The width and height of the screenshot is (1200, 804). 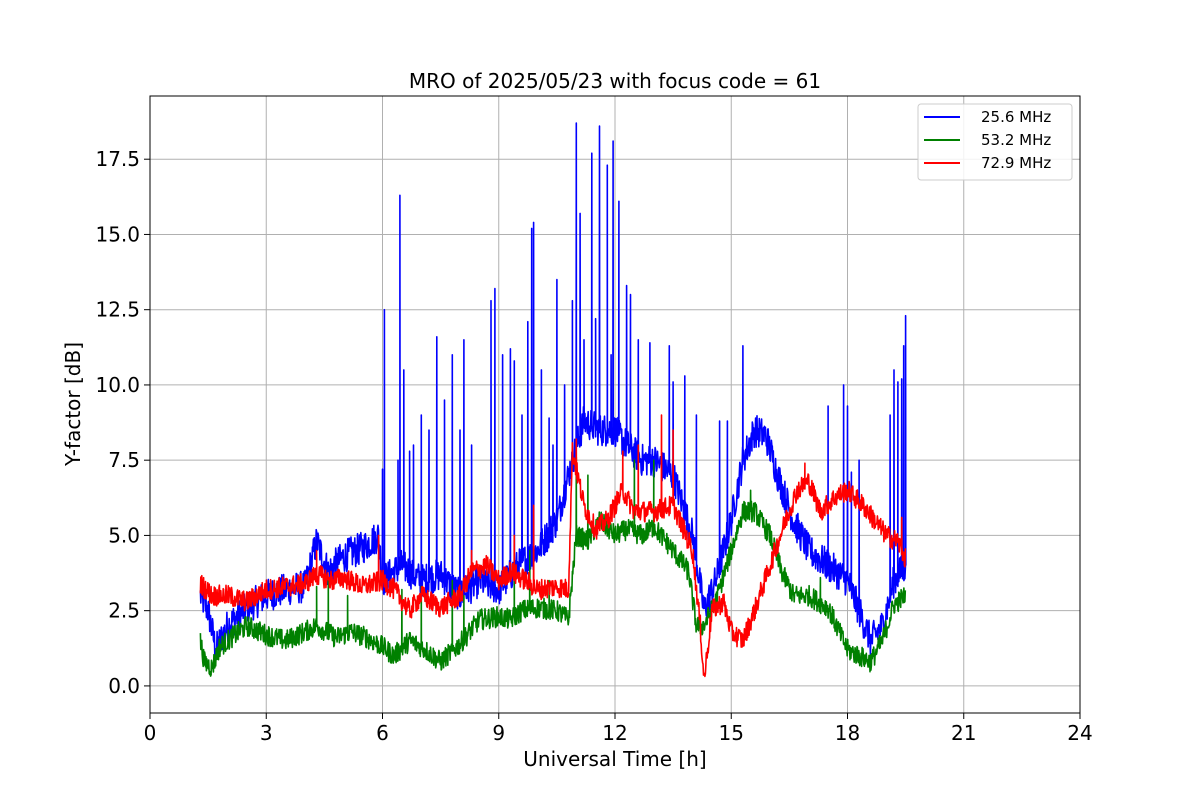 I want to click on y-tick-label: 2.5, so click(x=124, y=611).